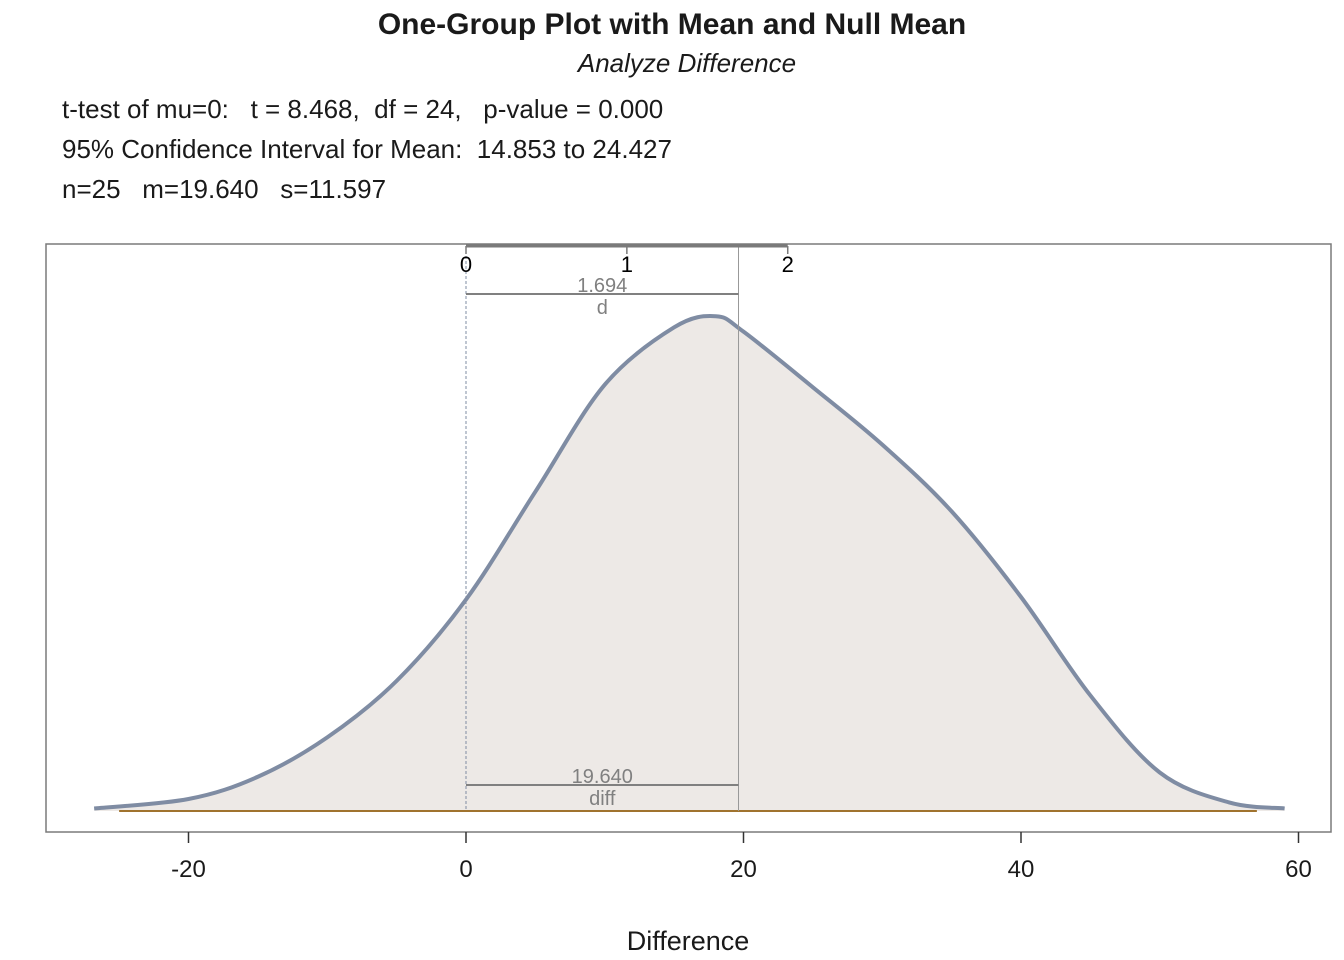 The height and width of the screenshot is (960, 1344). What do you see at coordinates (672, 24) in the screenshot?
I see `chart-title: One-Group Plot with Mean and Null Mean` at bounding box center [672, 24].